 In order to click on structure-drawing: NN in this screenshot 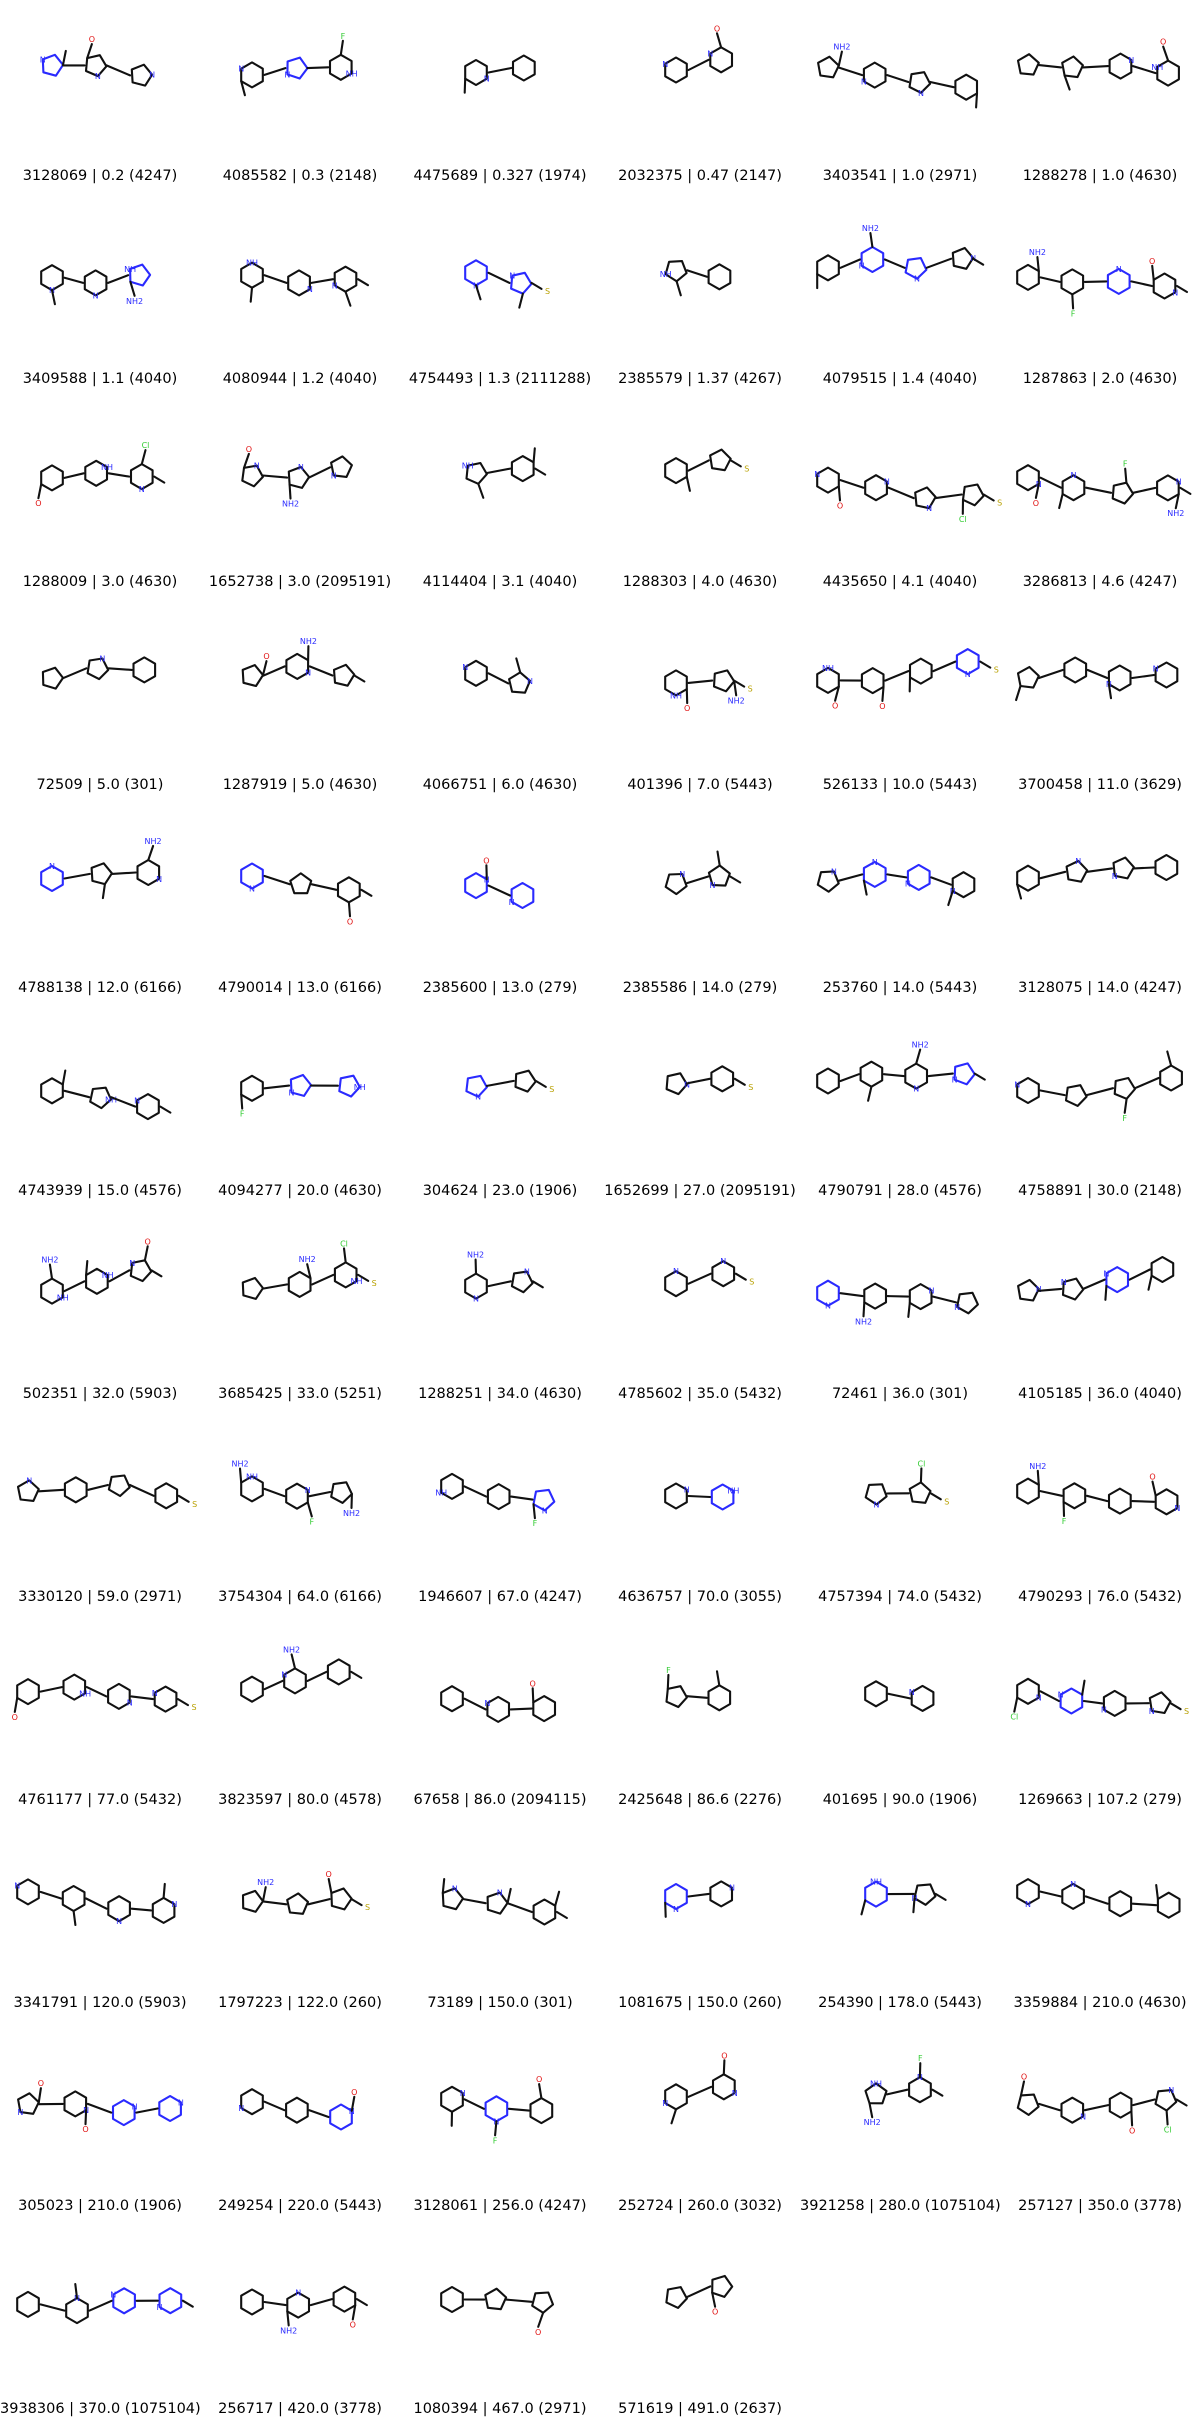, I will do `click(1100, 692)`.